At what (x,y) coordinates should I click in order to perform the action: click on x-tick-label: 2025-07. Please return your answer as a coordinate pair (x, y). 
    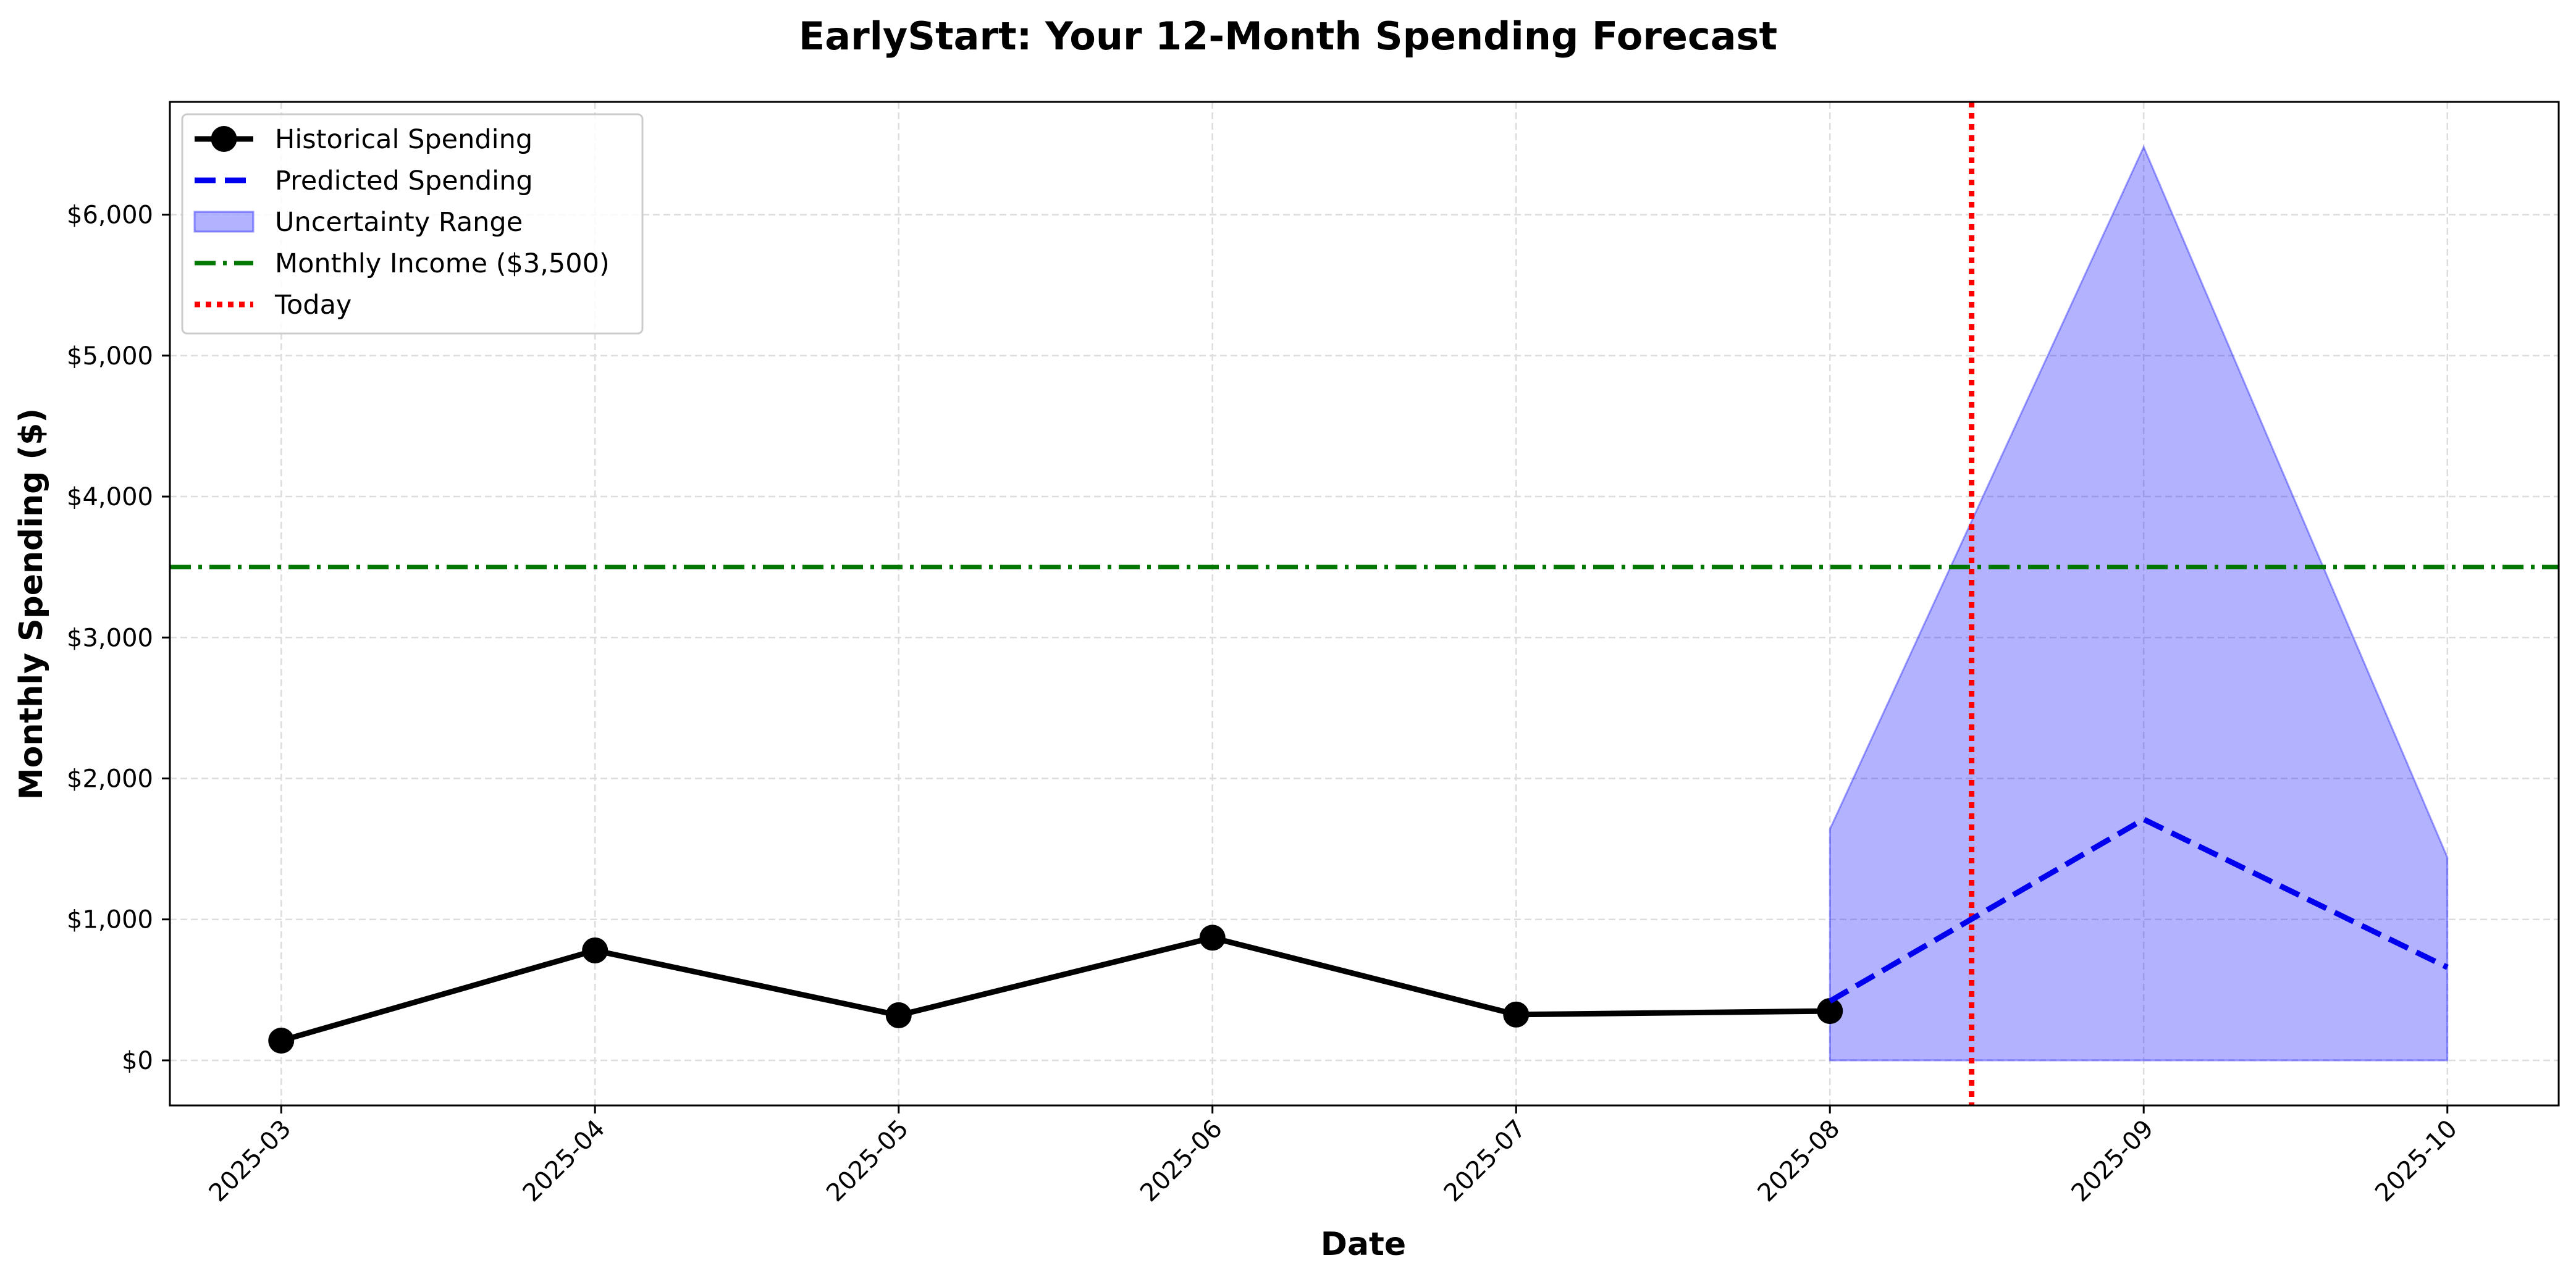
    Looking at the image, I should click on (1485, 1161).